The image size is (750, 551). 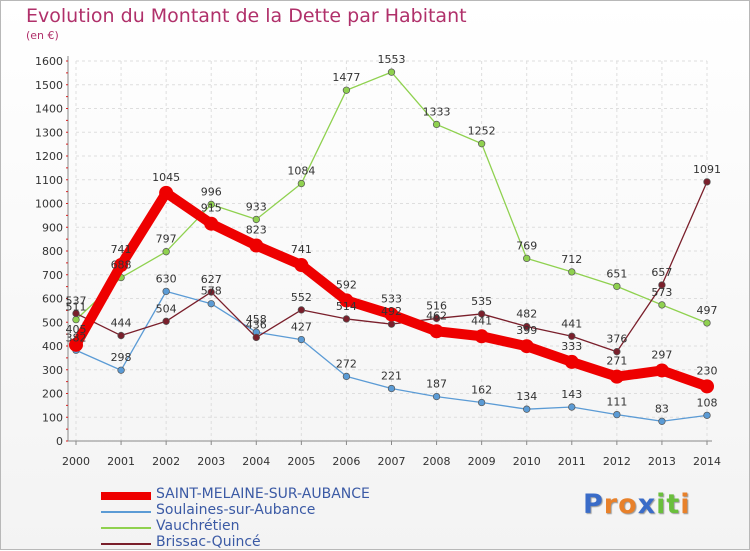 What do you see at coordinates (661, 272) in the screenshot?
I see `data-label: 657` at bounding box center [661, 272].